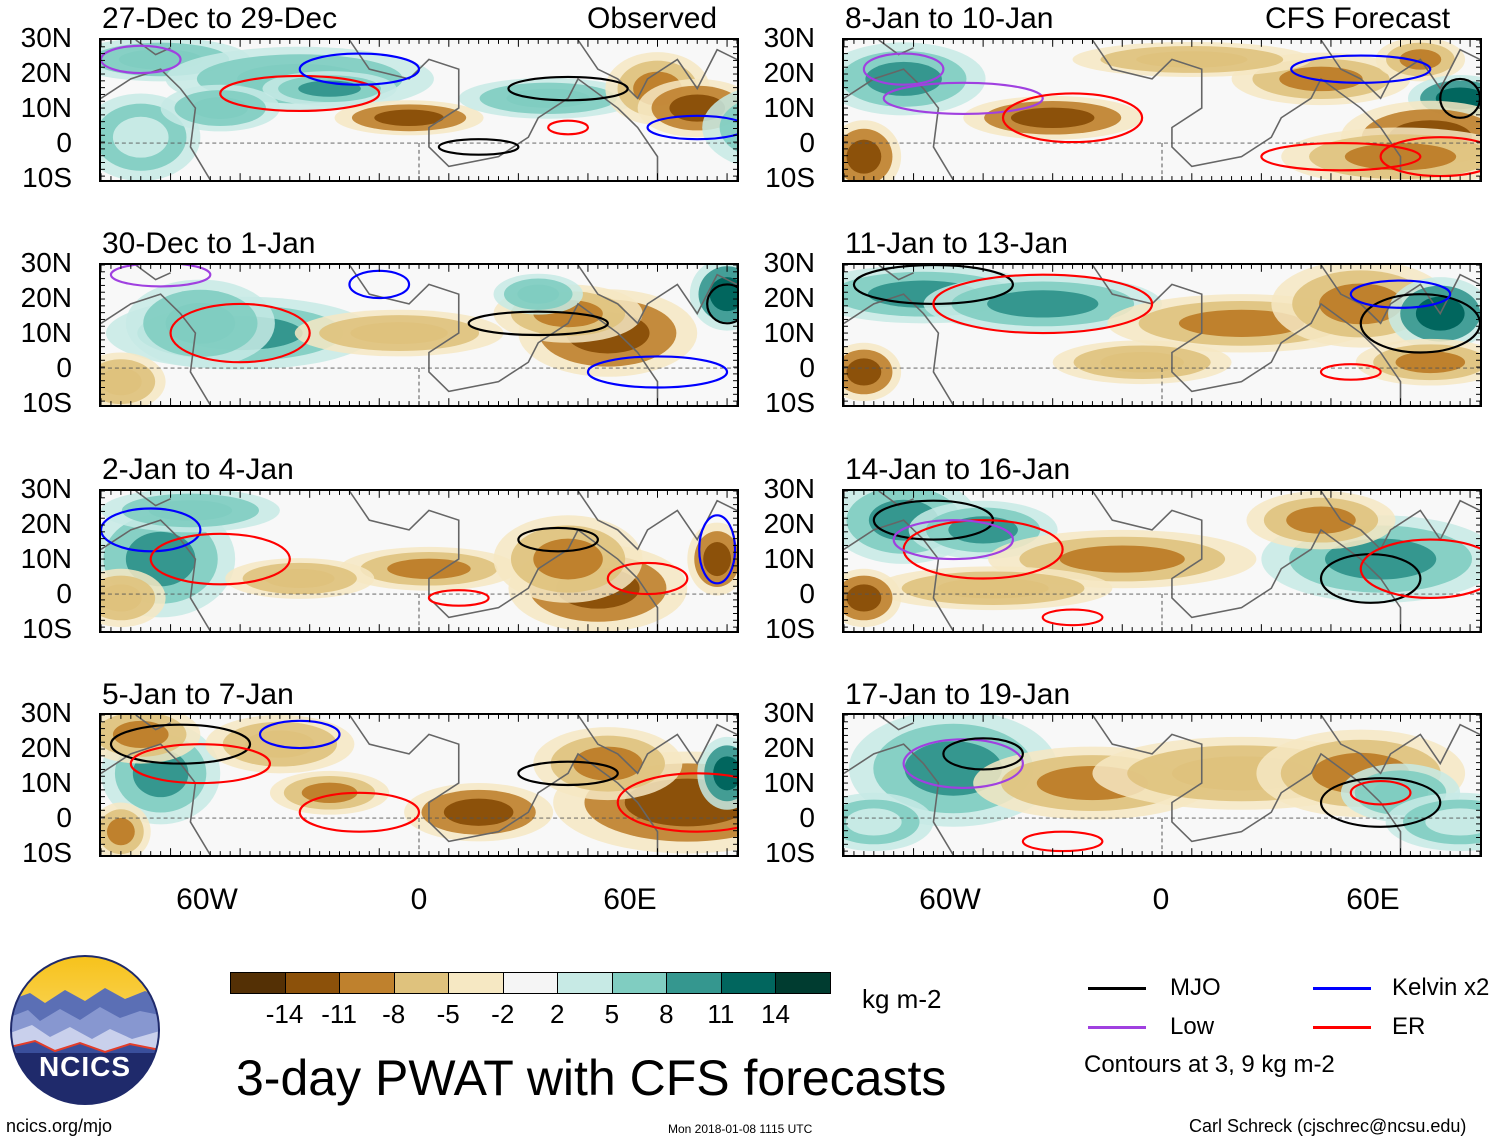 The width and height of the screenshot is (1510, 1142). What do you see at coordinates (1117, 1027) in the screenshot?
I see `legend-line-low` at bounding box center [1117, 1027].